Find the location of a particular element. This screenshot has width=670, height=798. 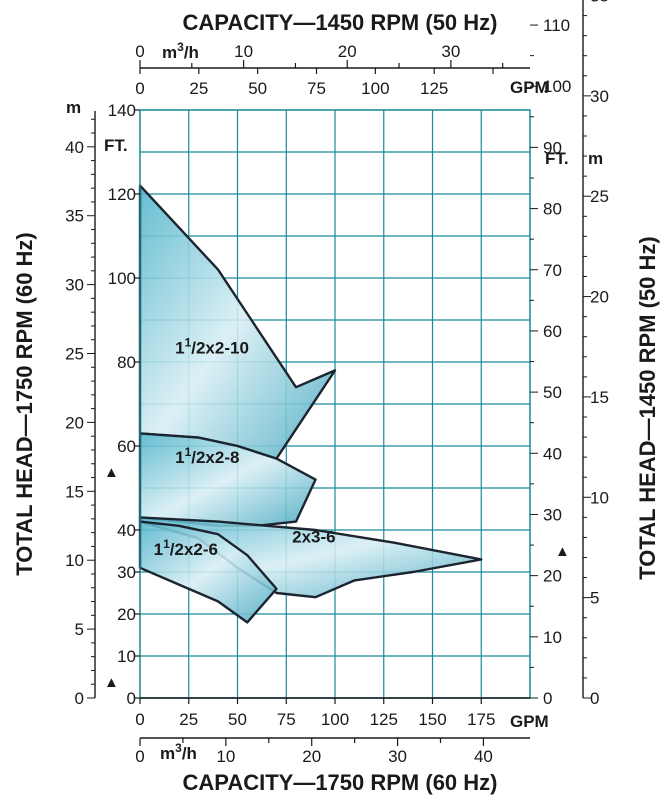

bottom-gpm-tick-label: 25 is located at coordinates (188, 719).